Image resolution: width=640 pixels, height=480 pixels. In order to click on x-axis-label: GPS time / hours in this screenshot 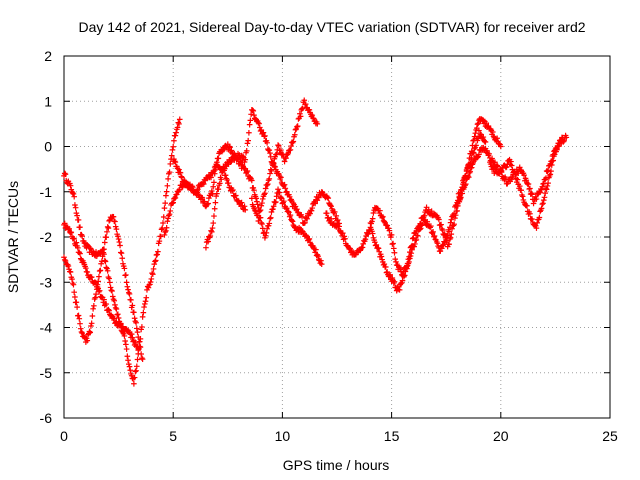, I will do `click(336, 465)`.